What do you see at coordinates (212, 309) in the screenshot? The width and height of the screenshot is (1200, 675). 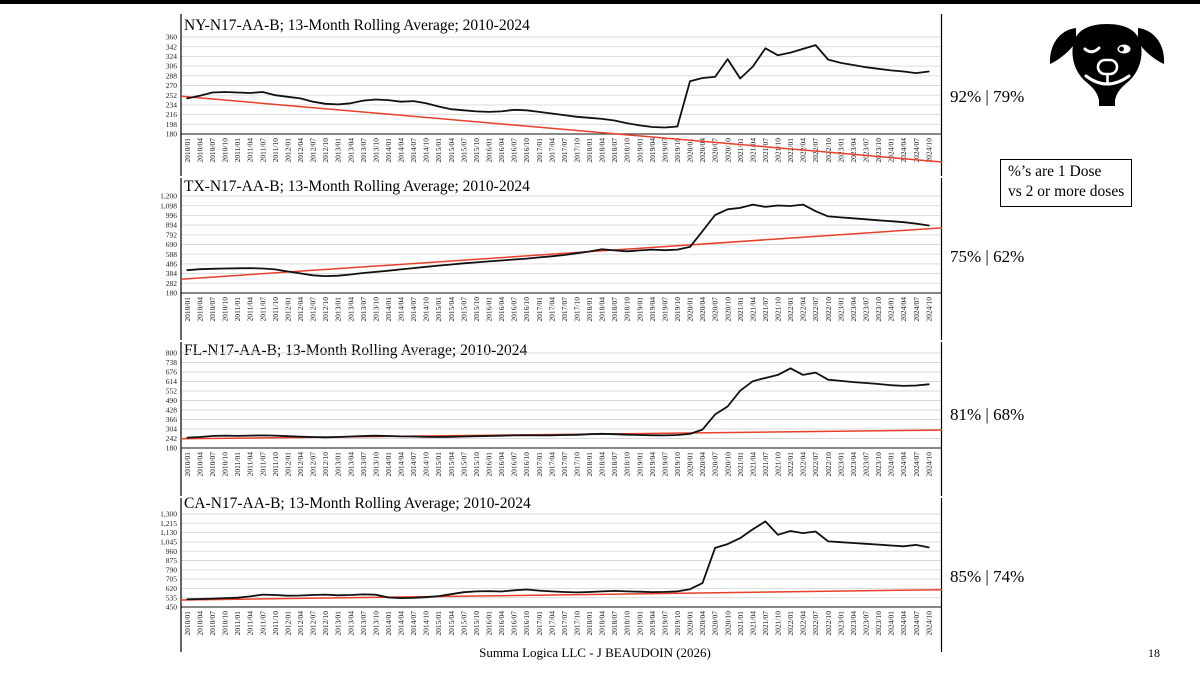 I see `x-tick-label: 2010/07` at bounding box center [212, 309].